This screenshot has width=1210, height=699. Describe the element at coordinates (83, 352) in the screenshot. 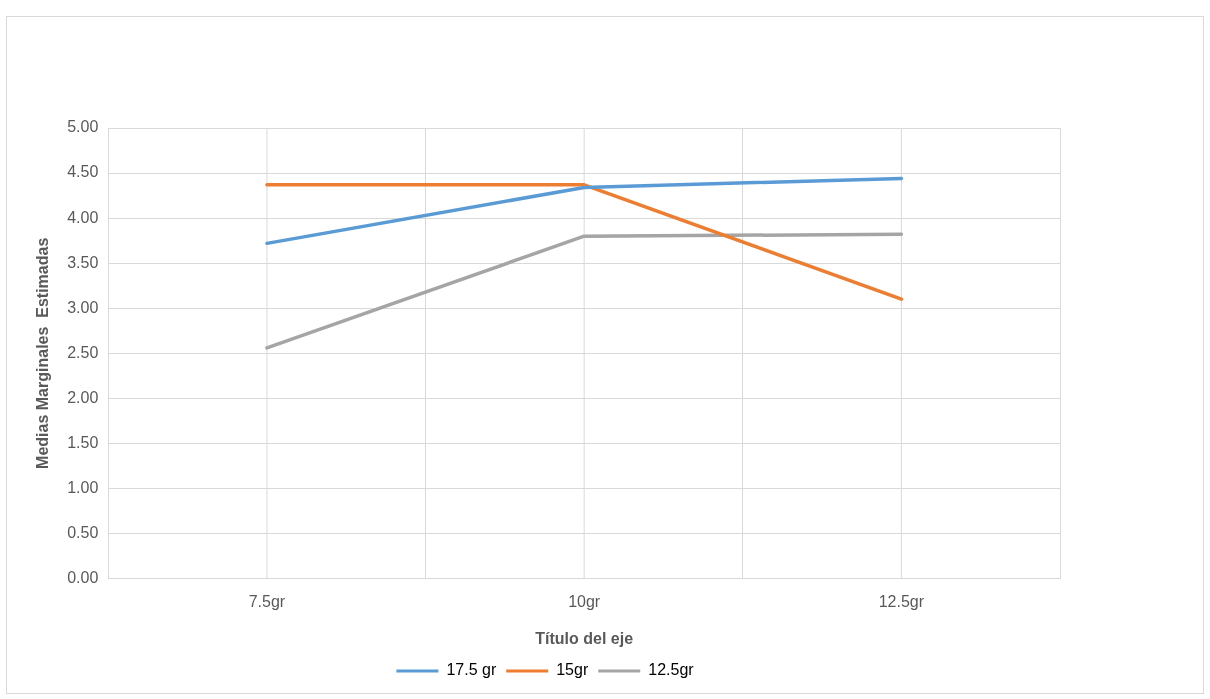

I see `y-tick-label: 2.50` at that location.